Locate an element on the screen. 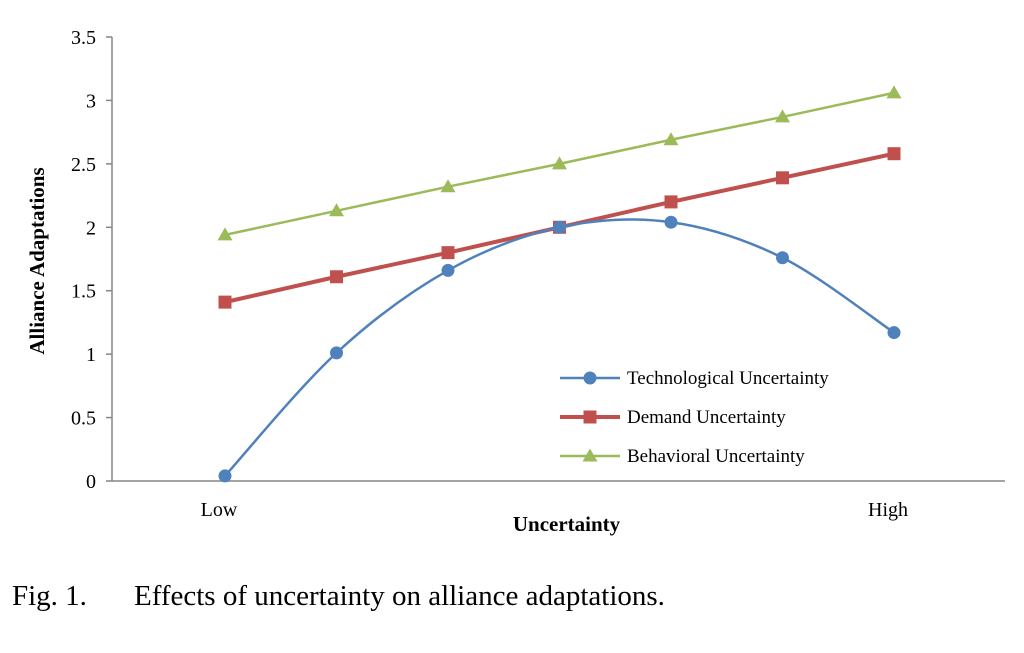 The width and height of the screenshot is (1024, 653). y-tick-label: 1.5 is located at coordinates (83, 292).